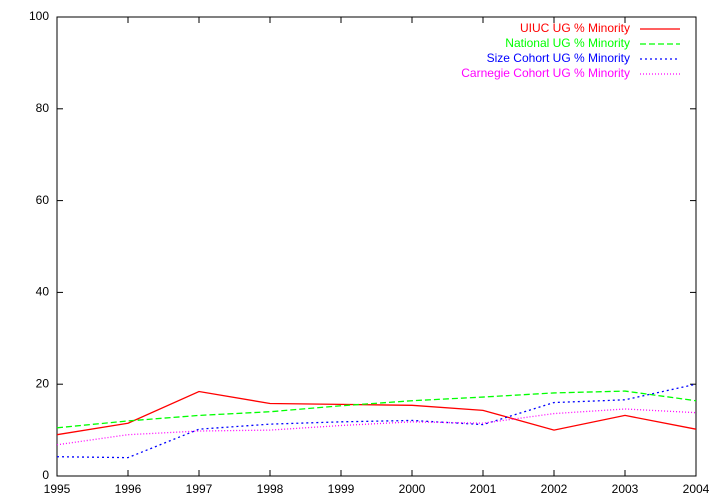 The image size is (720, 504). Describe the element at coordinates (199, 489) in the screenshot. I see `x-tick-label: 1997` at that location.